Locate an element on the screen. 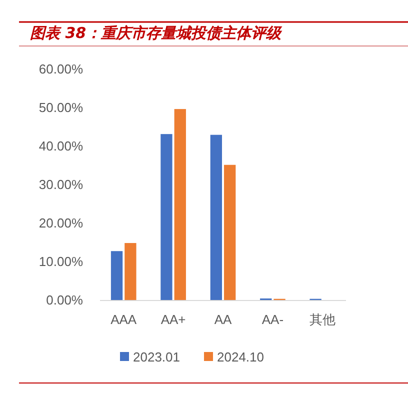 Image resolution: width=408 pixels, height=407 pixels. y-tick-label: 0.00% is located at coordinates (65, 300).